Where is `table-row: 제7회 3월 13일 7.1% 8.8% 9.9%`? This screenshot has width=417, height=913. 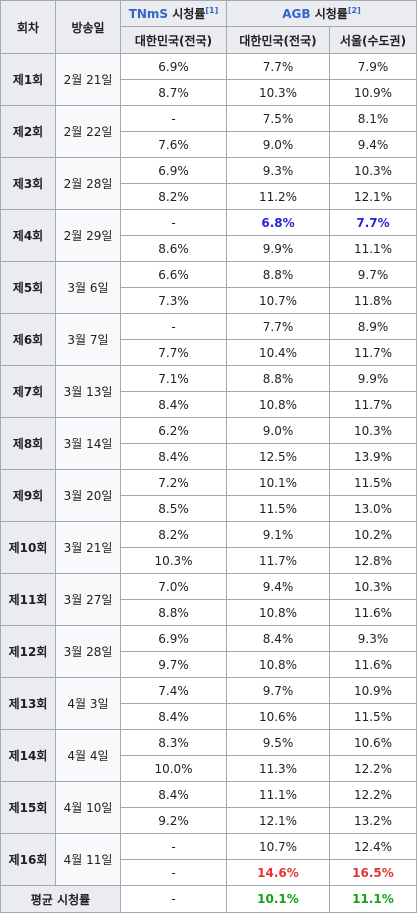
table-row: 제7회 3월 13일 7.1% 8.8% 9.9% is located at coordinates (208, 391).